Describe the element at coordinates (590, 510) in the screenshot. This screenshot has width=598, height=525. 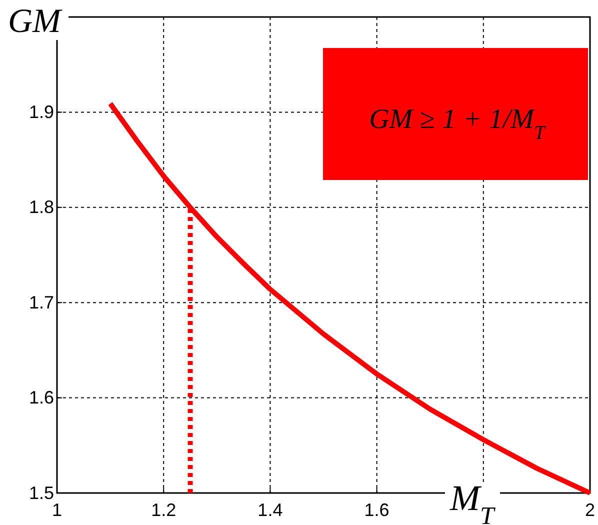
I see `x-tick-label: 2` at that location.